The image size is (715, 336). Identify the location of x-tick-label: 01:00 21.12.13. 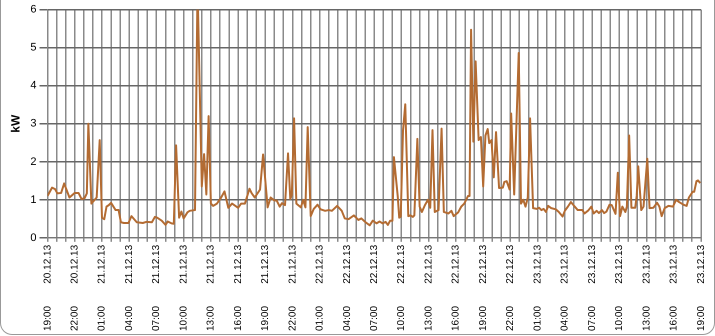
(102, 288).